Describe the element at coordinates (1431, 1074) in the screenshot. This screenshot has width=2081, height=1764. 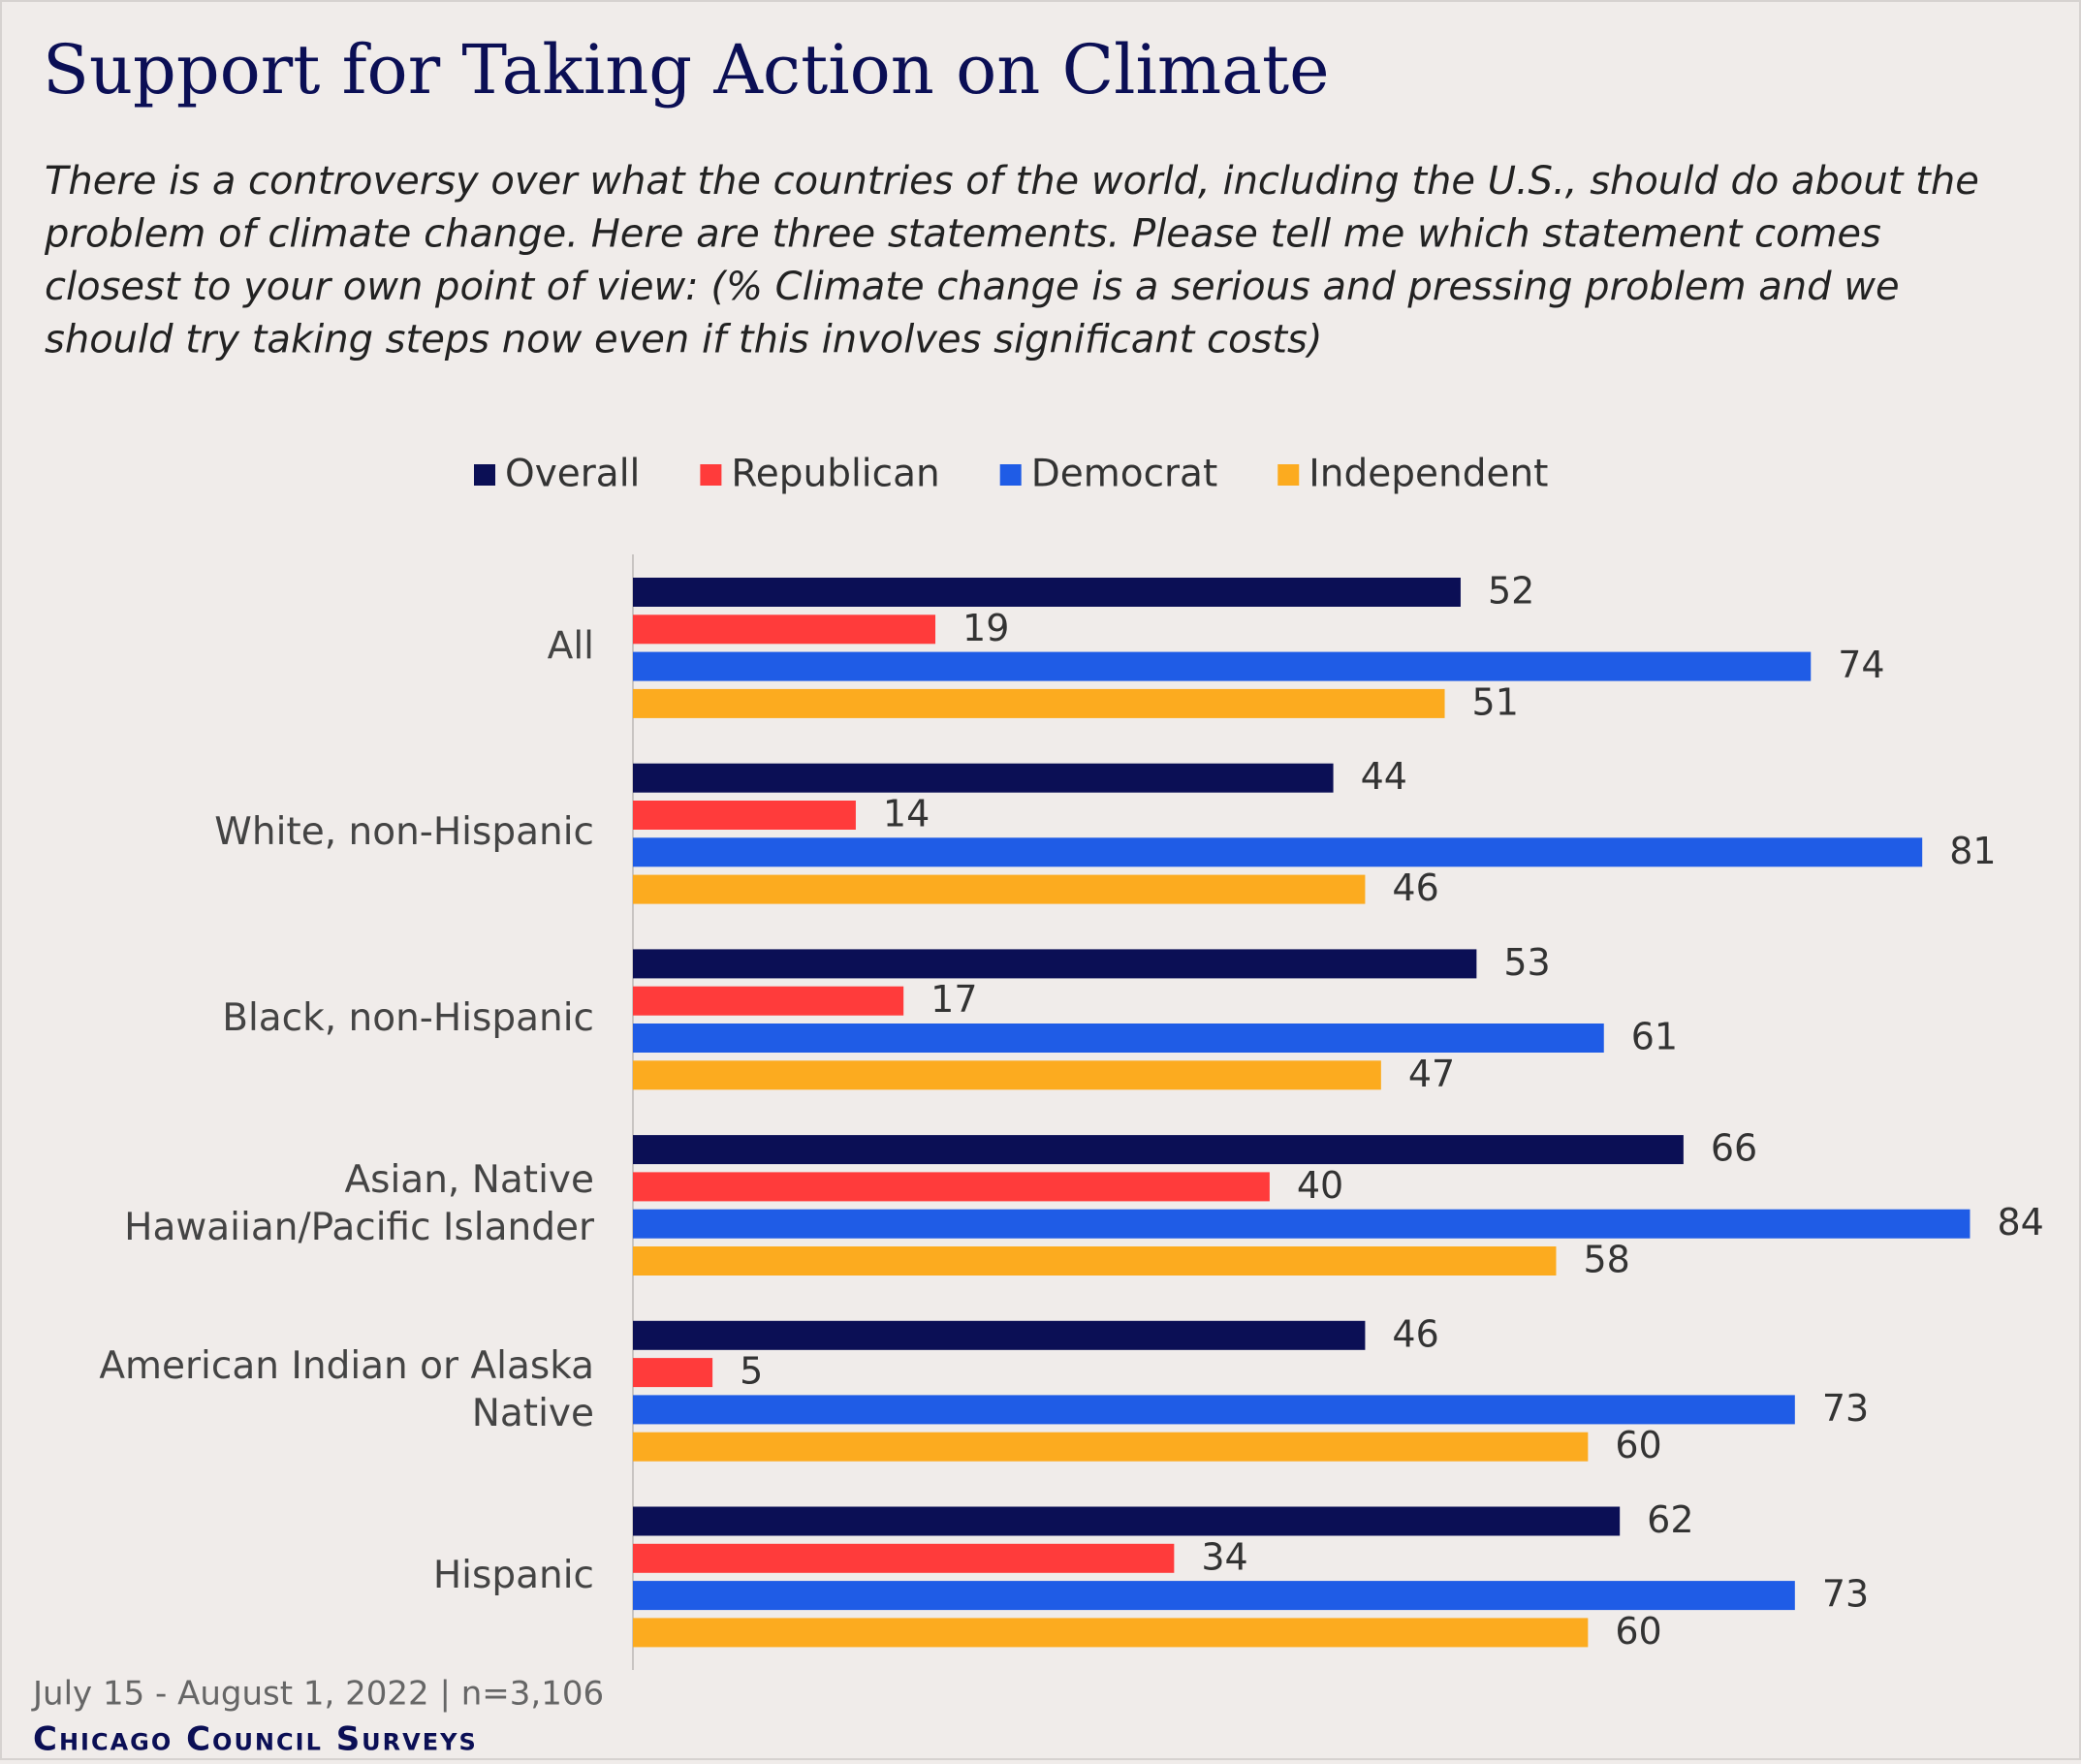
I see `value-label: 47` at that location.